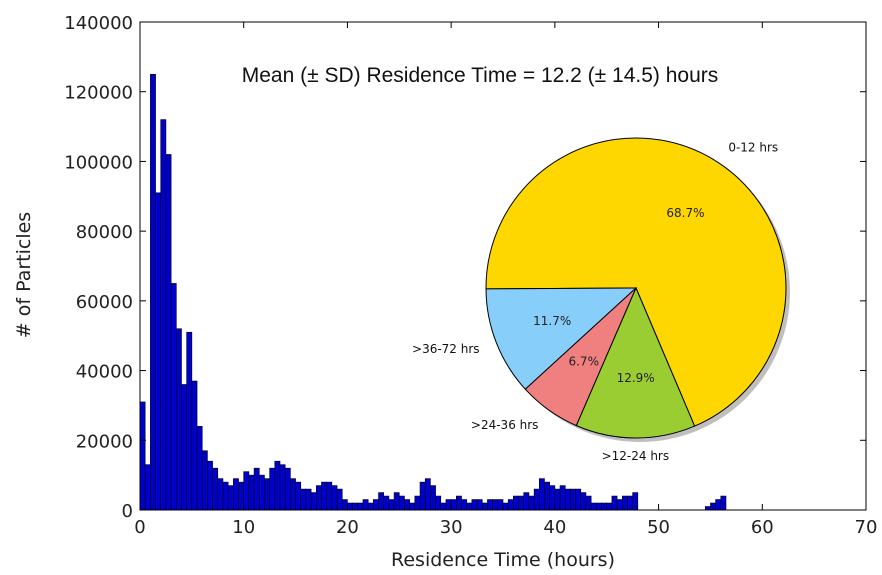 Image resolution: width=882 pixels, height=575 pixels. Describe the element at coordinates (98, 23) in the screenshot. I see `y-tick-label: 140000` at that location.